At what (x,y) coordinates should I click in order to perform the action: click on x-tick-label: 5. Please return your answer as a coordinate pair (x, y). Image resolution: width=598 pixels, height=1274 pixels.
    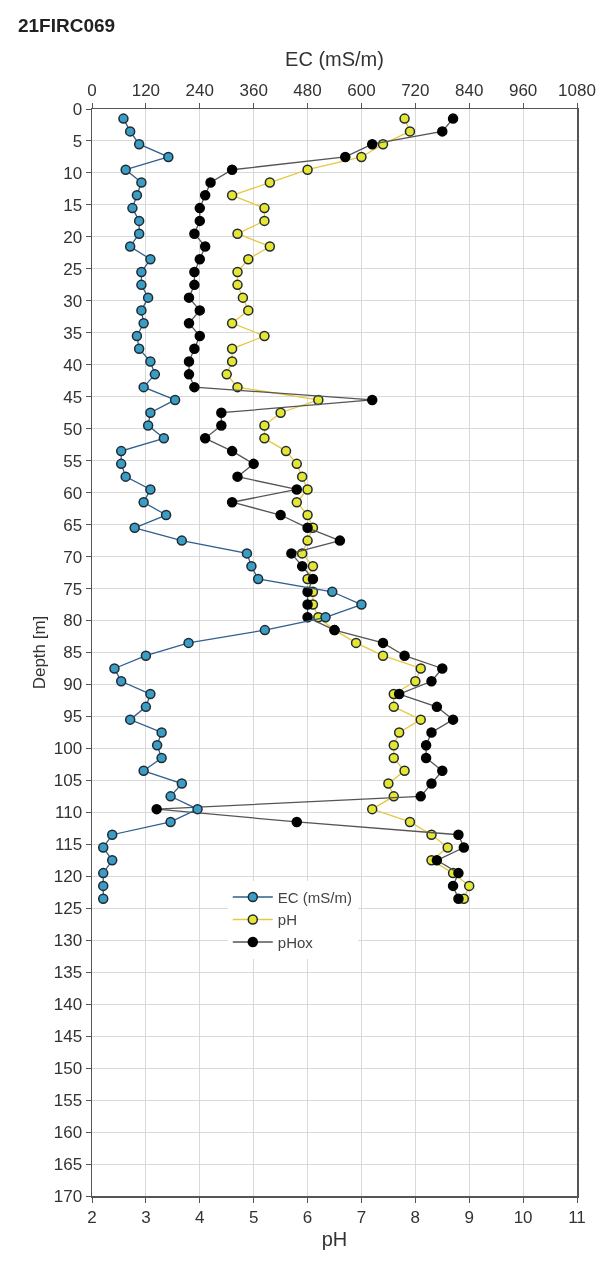
    Looking at the image, I should click on (253, 1217).